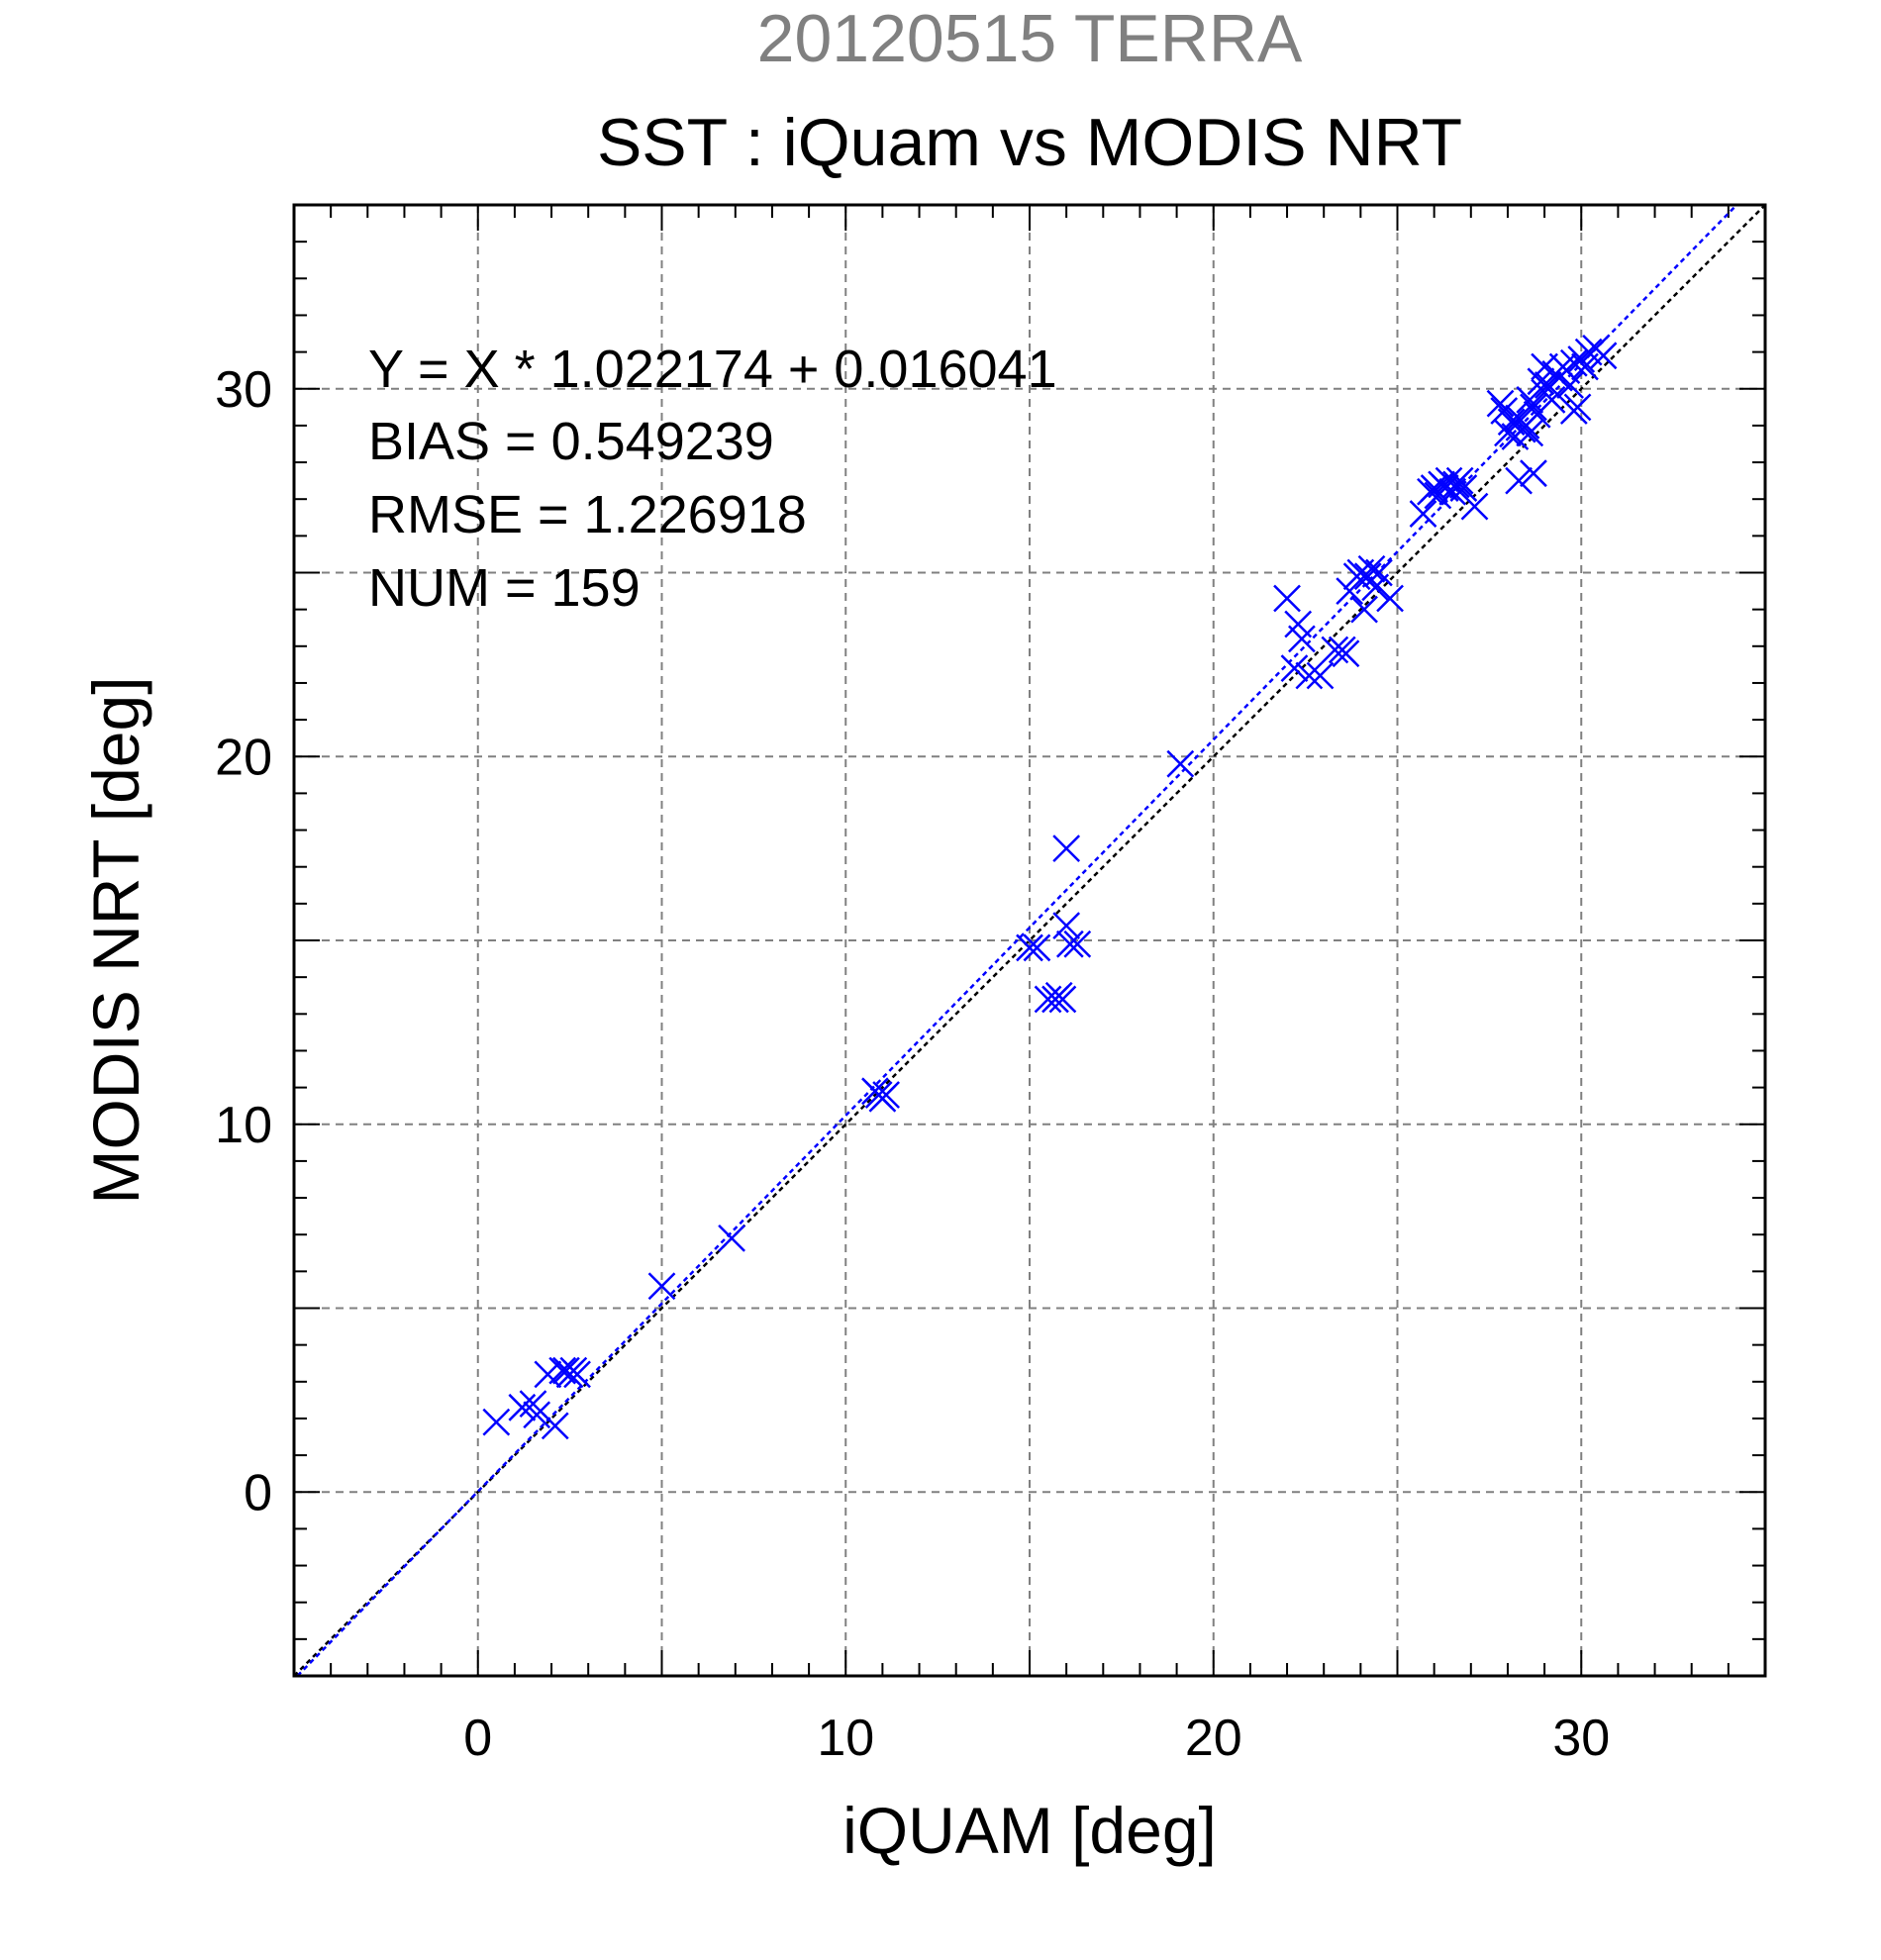 The image size is (1881, 1960). I want to click on chart-title: SST : iQuam vs MODIS NRT, so click(1030, 142).